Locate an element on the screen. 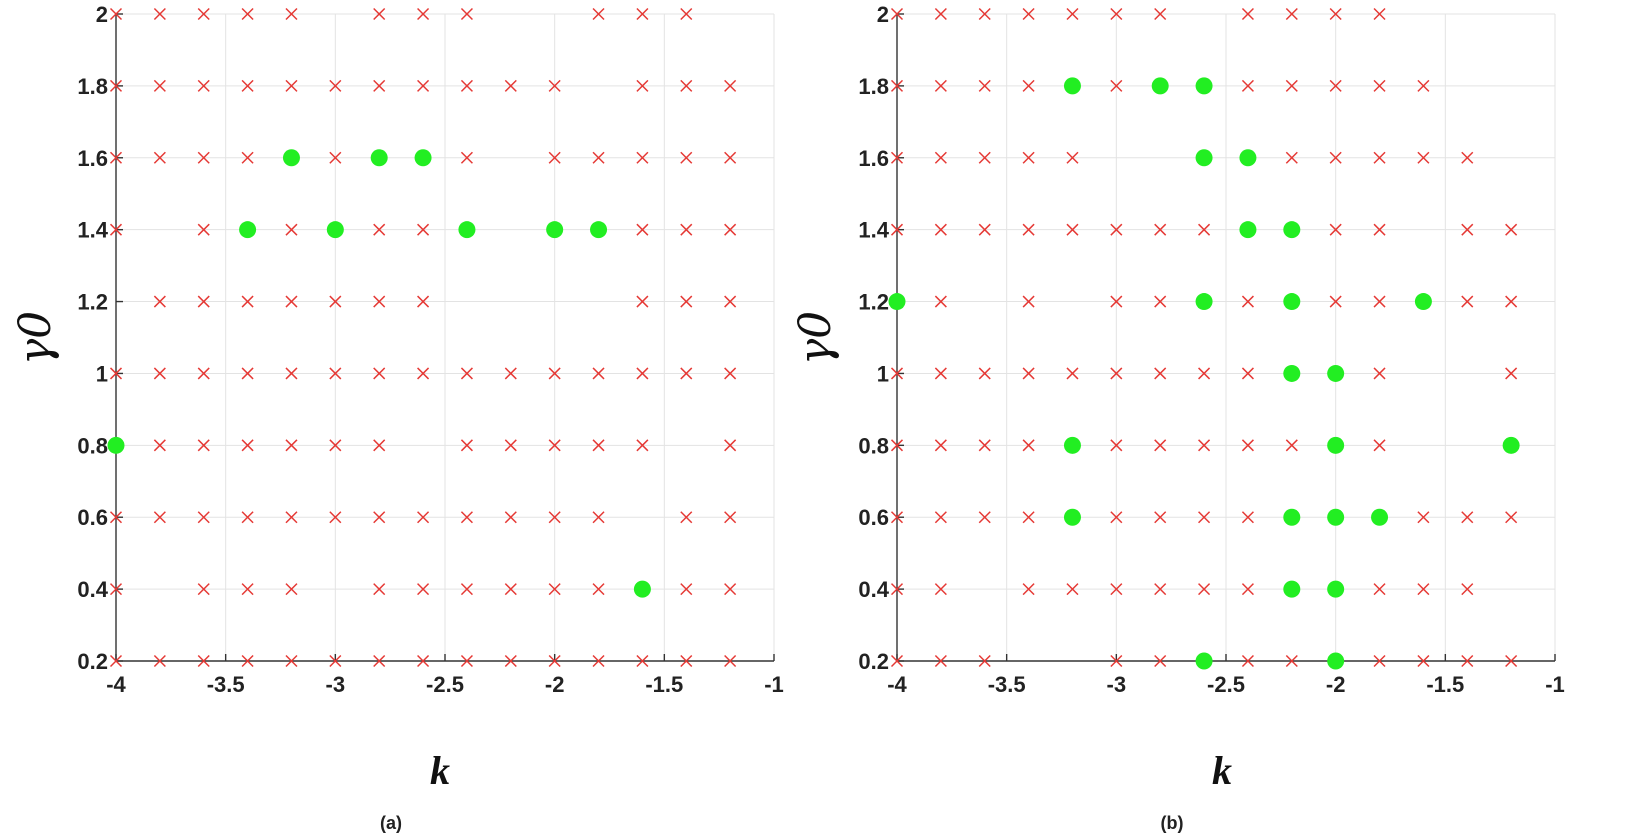  x-tick-labels: -4 -3.5 -3 -2.5 -2 -1.5 -1 is located at coordinates (1226, 684).